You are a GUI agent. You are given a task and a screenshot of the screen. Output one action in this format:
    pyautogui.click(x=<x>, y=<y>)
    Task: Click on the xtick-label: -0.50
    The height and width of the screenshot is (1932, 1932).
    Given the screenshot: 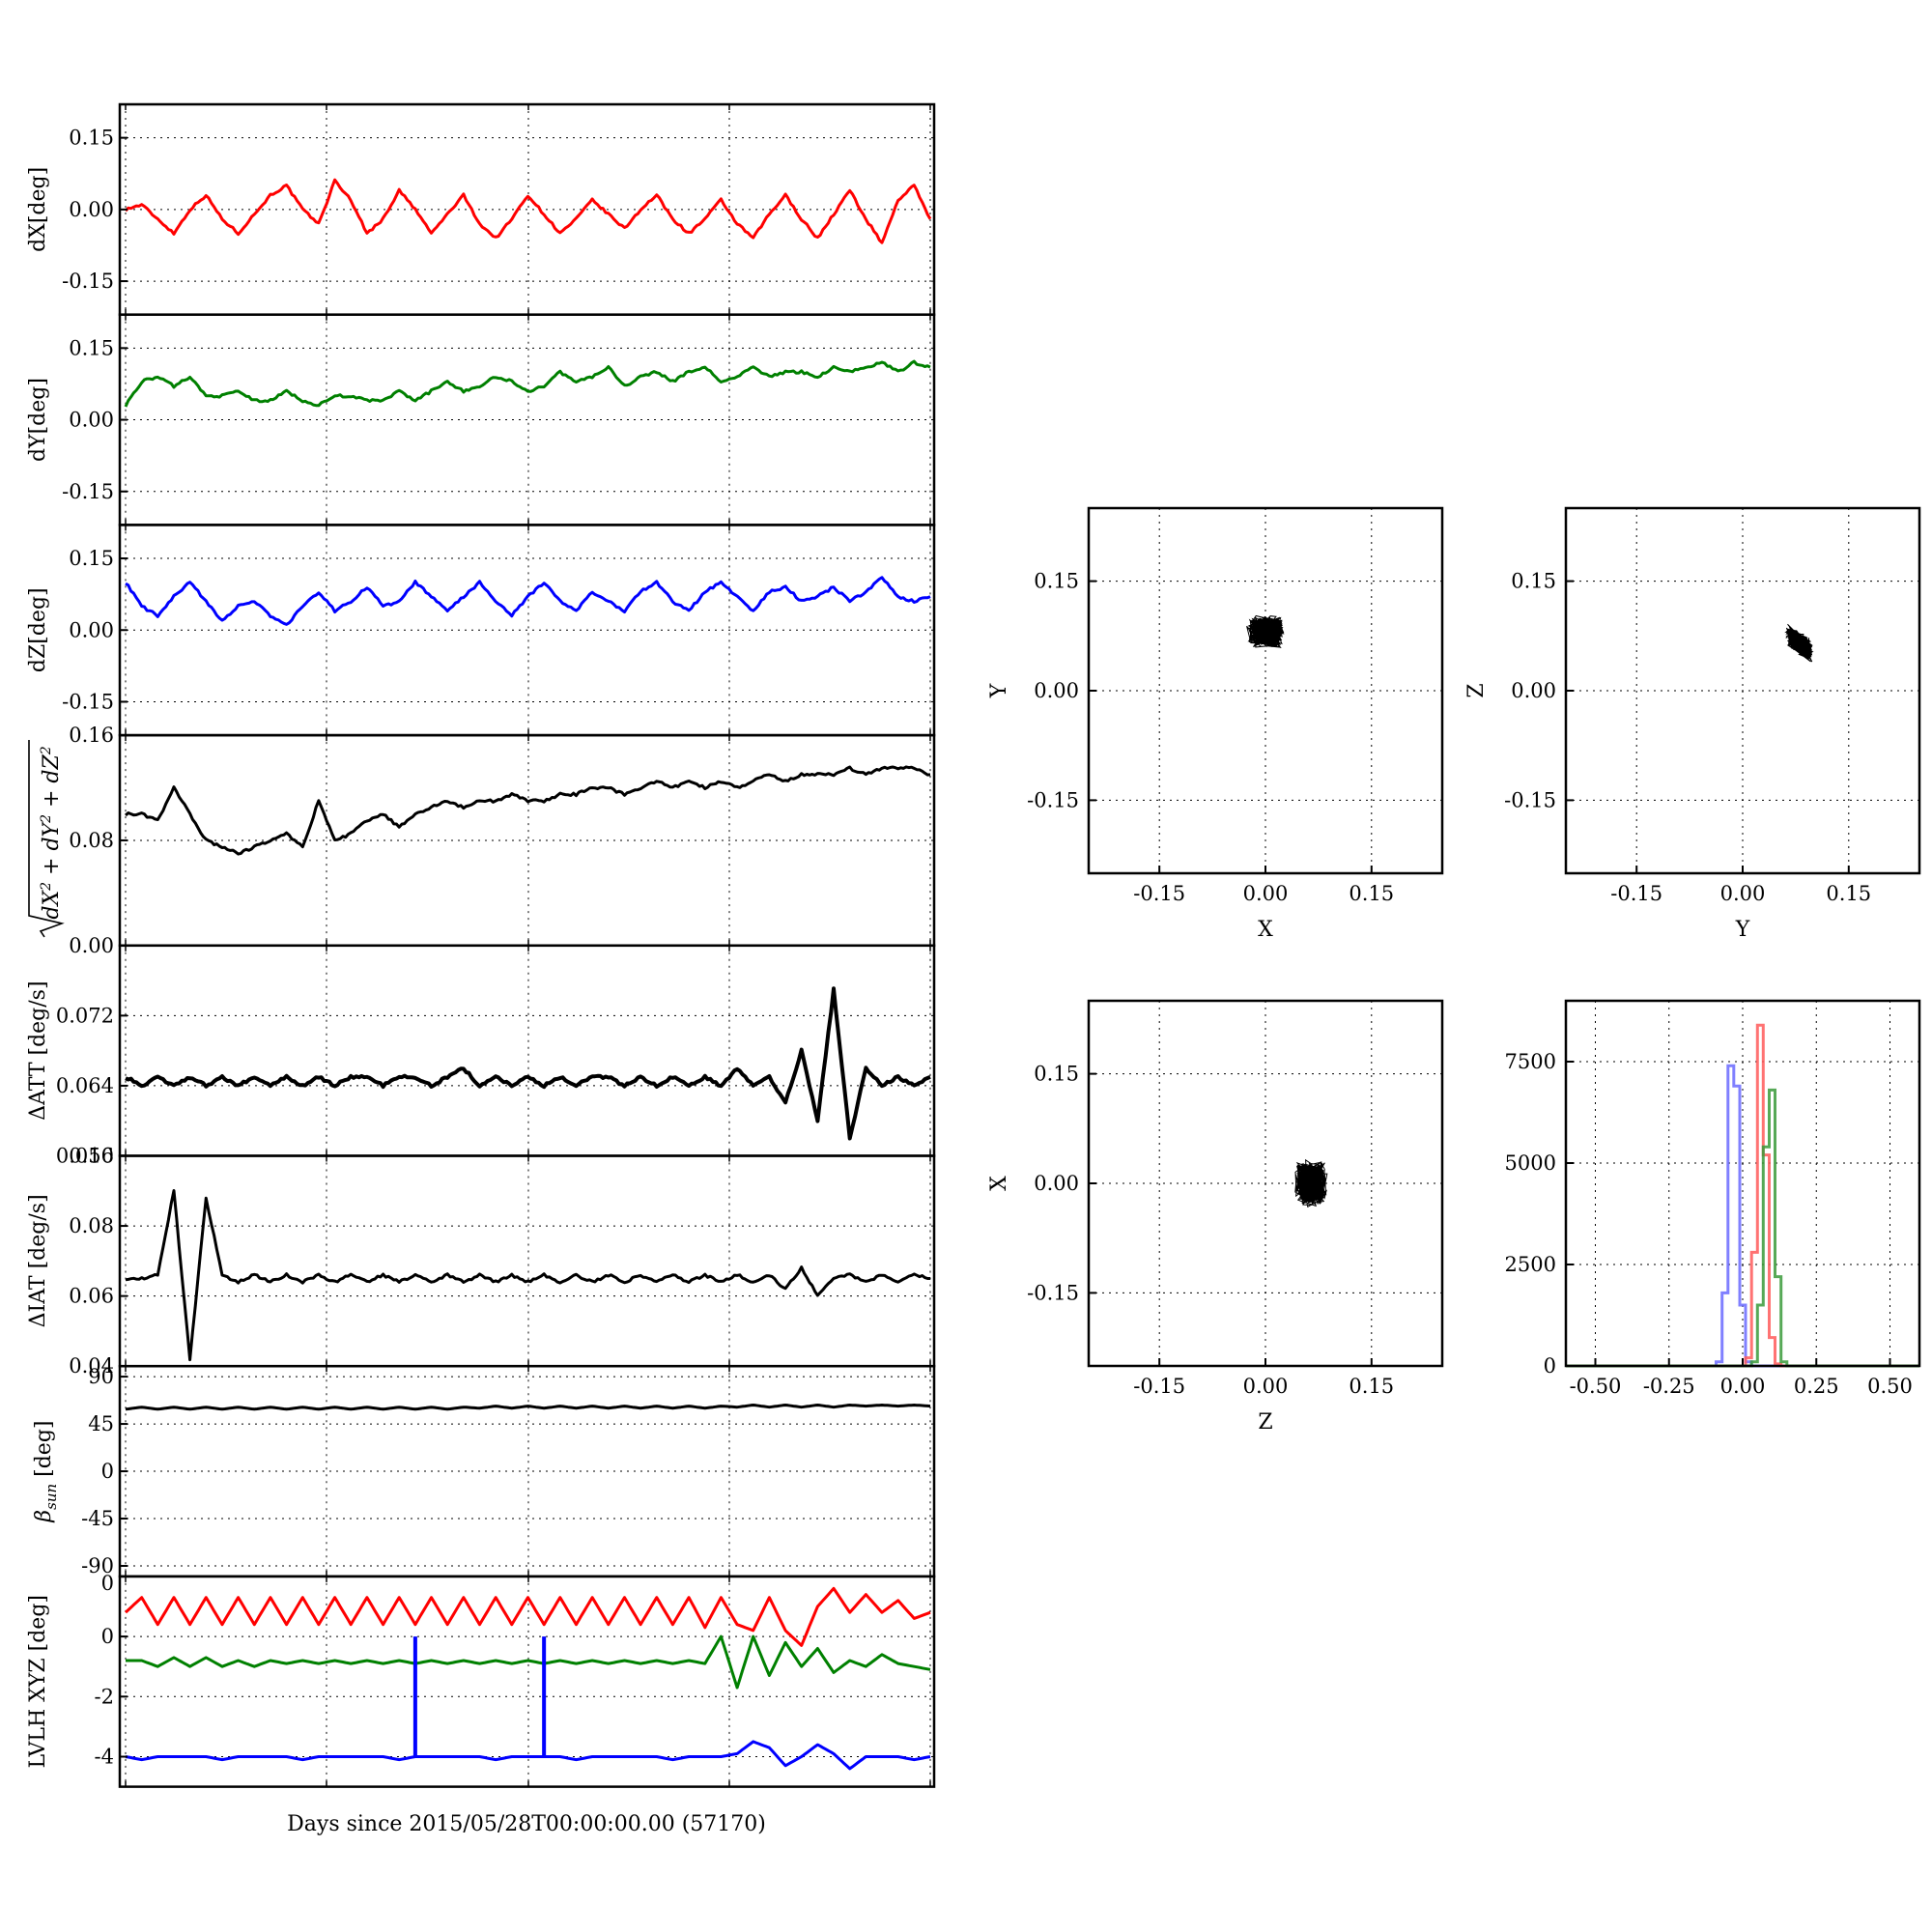 What is the action you would take?
    pyautogui.click(x=1596, y=1386)
    